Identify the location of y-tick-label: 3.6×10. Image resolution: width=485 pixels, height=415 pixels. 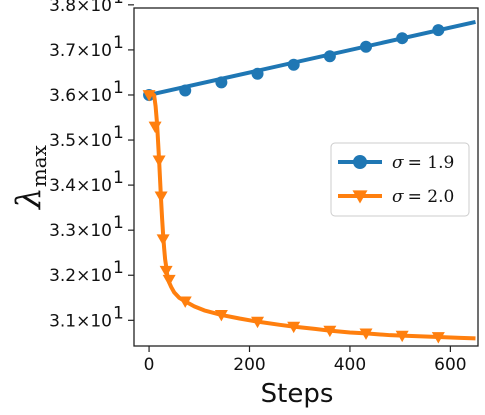
(80, 96).